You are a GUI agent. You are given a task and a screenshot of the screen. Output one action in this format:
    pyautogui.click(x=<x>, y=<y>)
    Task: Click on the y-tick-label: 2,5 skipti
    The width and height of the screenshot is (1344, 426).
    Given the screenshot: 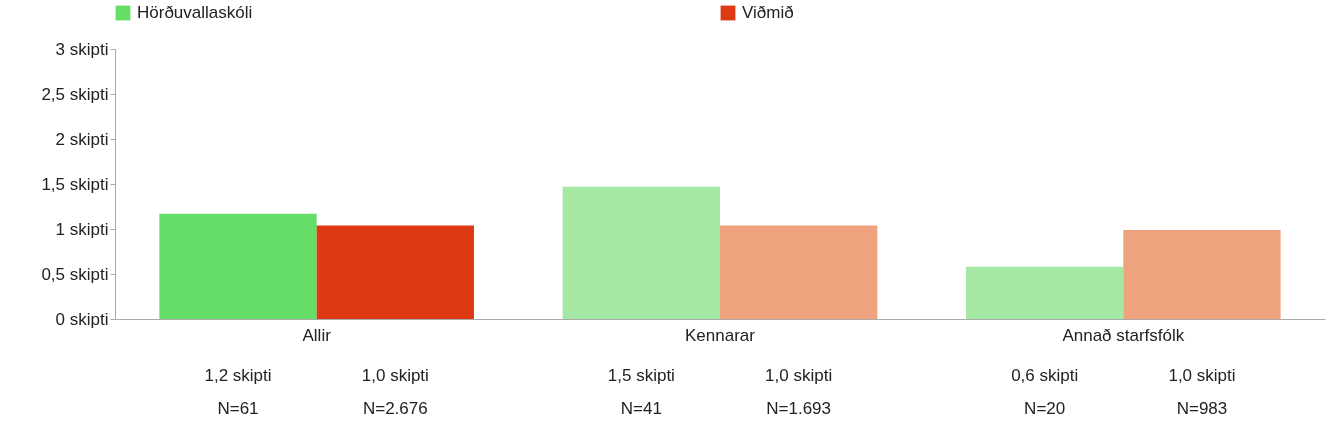 What is the action you would take?
    pyautogui.click(x=75, y=94)
    